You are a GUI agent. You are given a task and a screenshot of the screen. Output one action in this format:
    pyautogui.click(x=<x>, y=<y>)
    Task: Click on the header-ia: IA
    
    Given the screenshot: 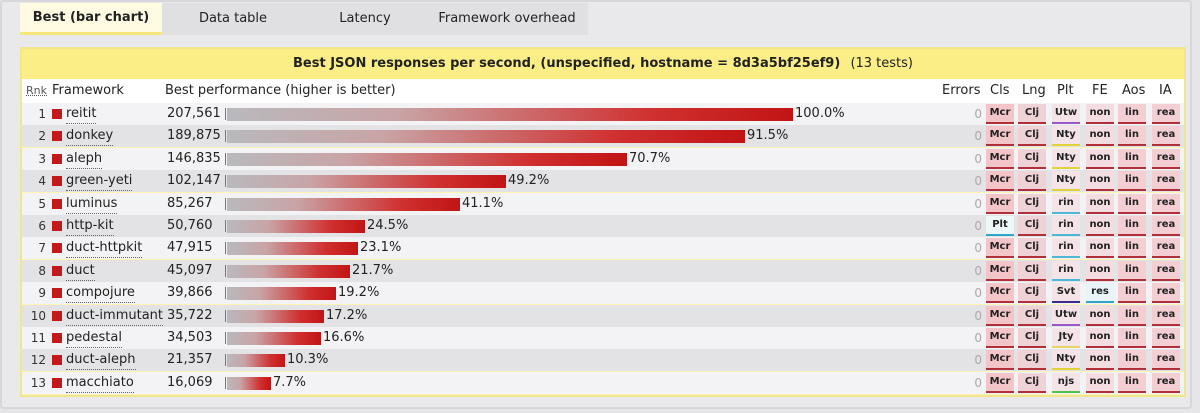 What is the action you would take?
    pyautogui.click(x=1165, y=90)
    